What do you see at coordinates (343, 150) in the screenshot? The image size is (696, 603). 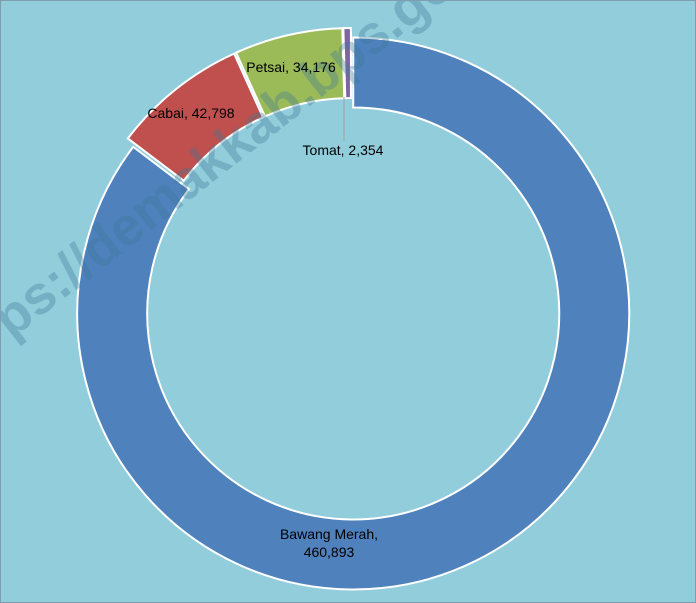 I see `data-label: Tomat, 2,354` at bounding box center [343, 150].